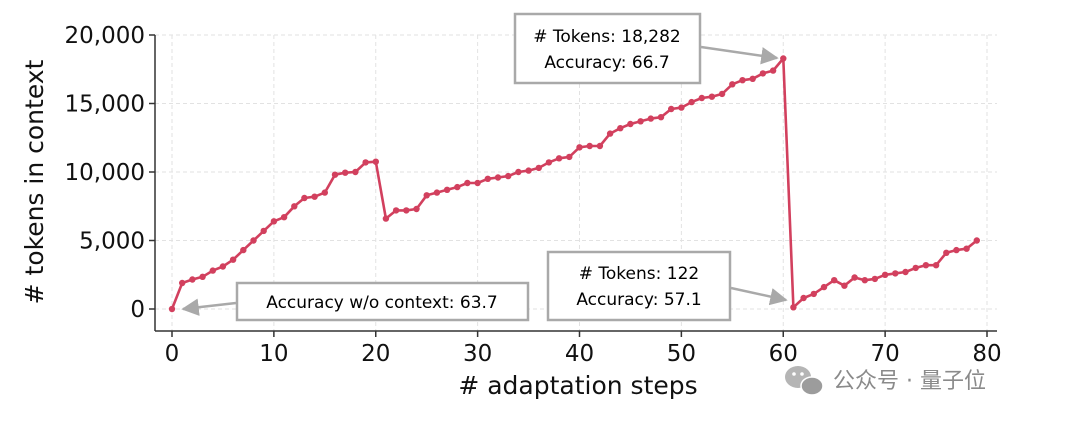 This screenshot has width=1080, height=422. What do you see at coordinates (638, 300) in the screenshot?
I see `annotation-accuracy-text: Accuracy: 57.1` at bounding box center [638, 300].